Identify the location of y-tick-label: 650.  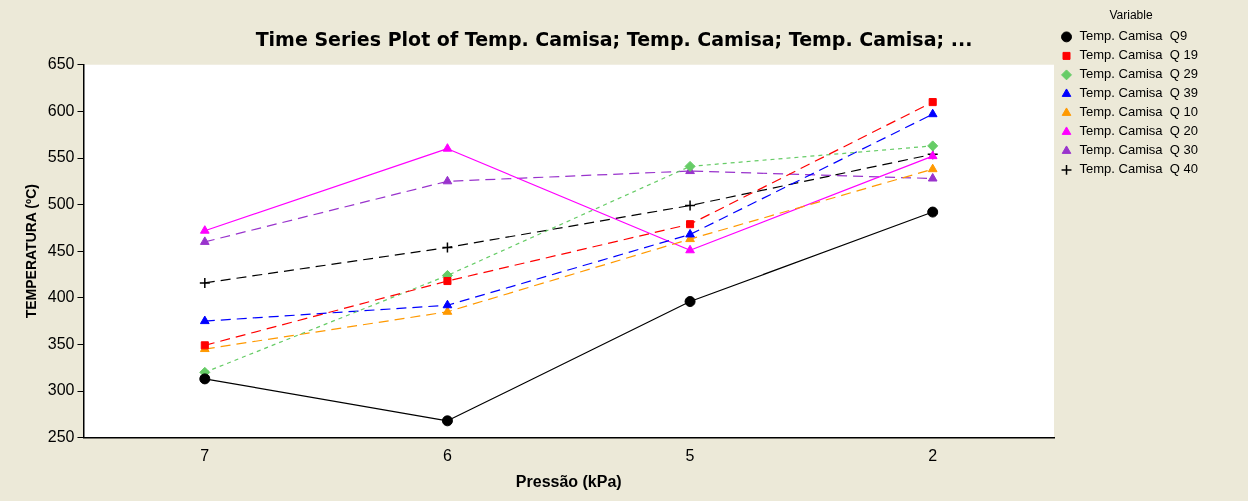
(61, 64).